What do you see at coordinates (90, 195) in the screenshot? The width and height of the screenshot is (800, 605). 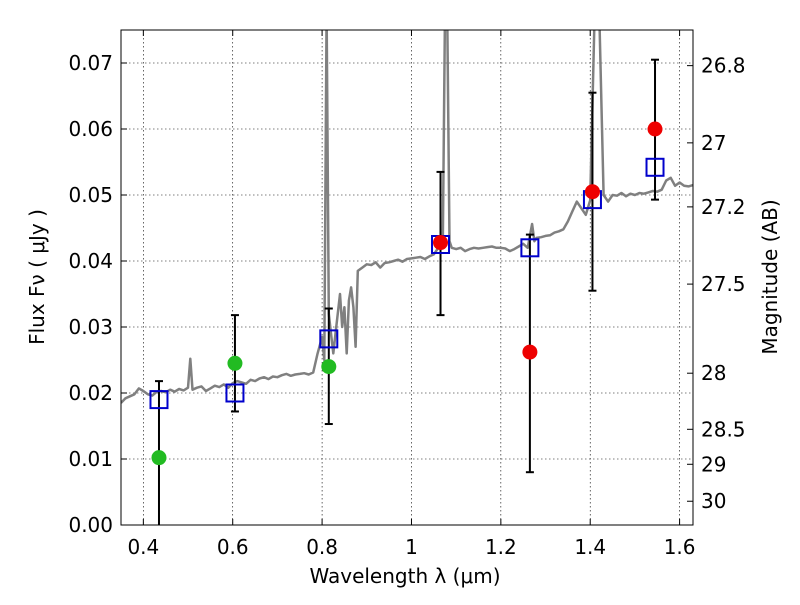 I see `y-tick-label: 0.05` at bounding box center [90, 195].